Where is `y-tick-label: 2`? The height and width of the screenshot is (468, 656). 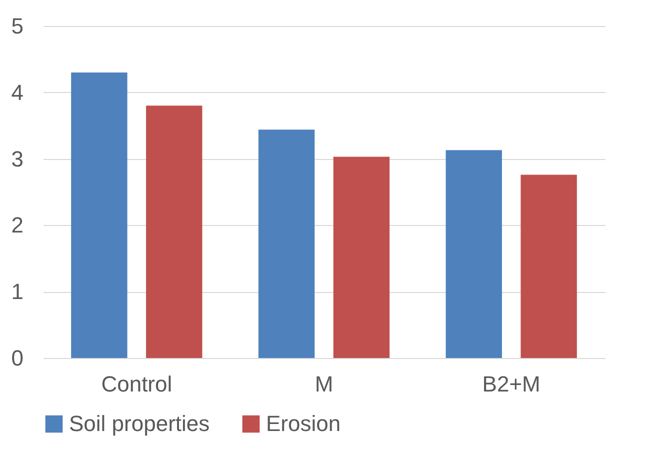 y-tick-label: 2 is located at coordinates (17, 225).